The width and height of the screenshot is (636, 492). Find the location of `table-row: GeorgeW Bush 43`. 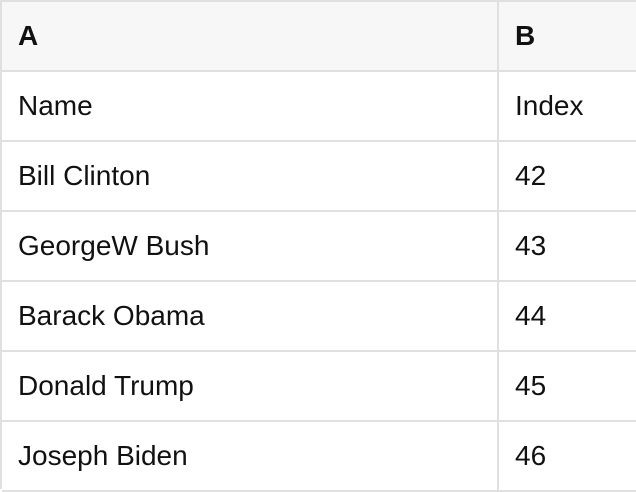

table-row: GeorgeW Bush 43 is located at coordinates (319, 247).